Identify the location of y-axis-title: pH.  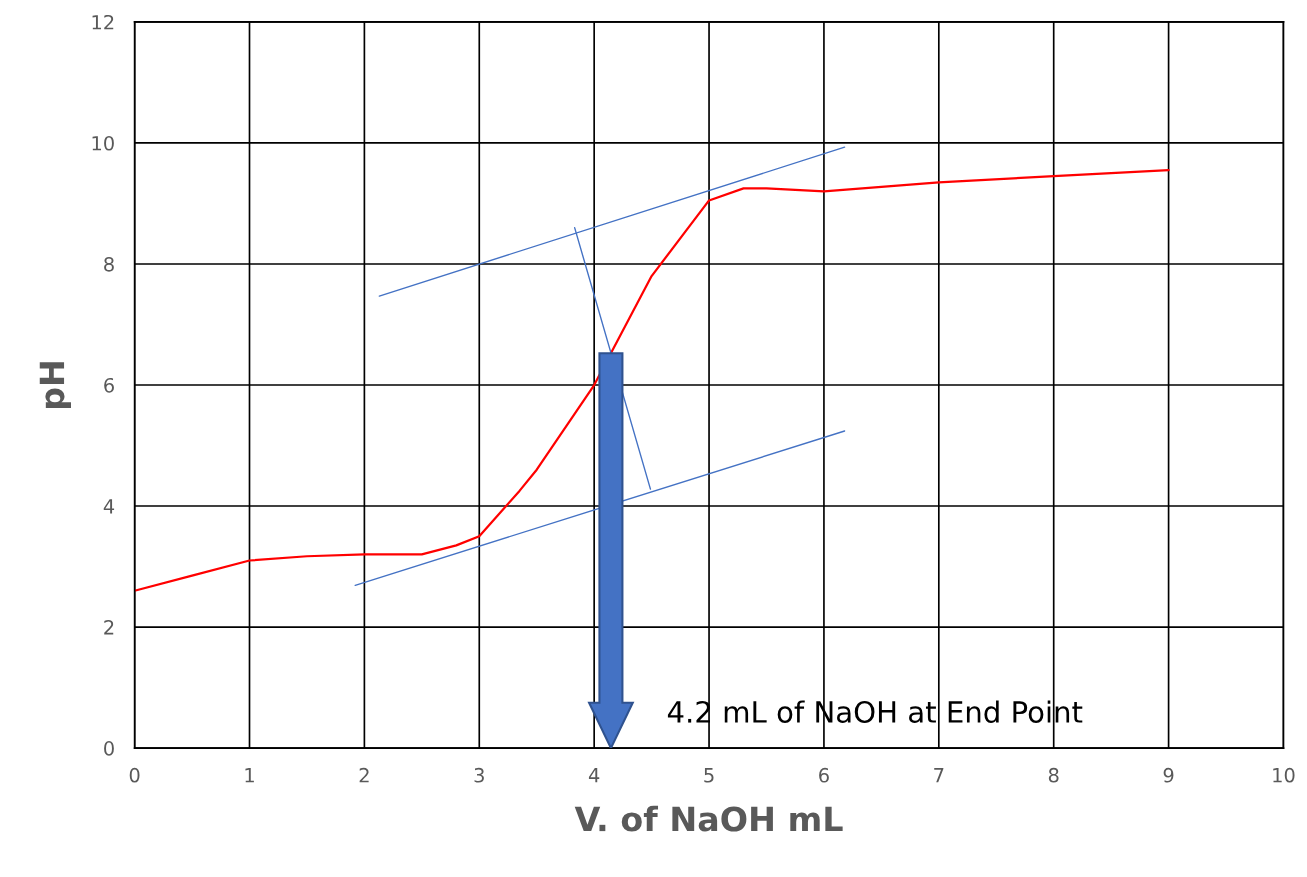
(55, 385).